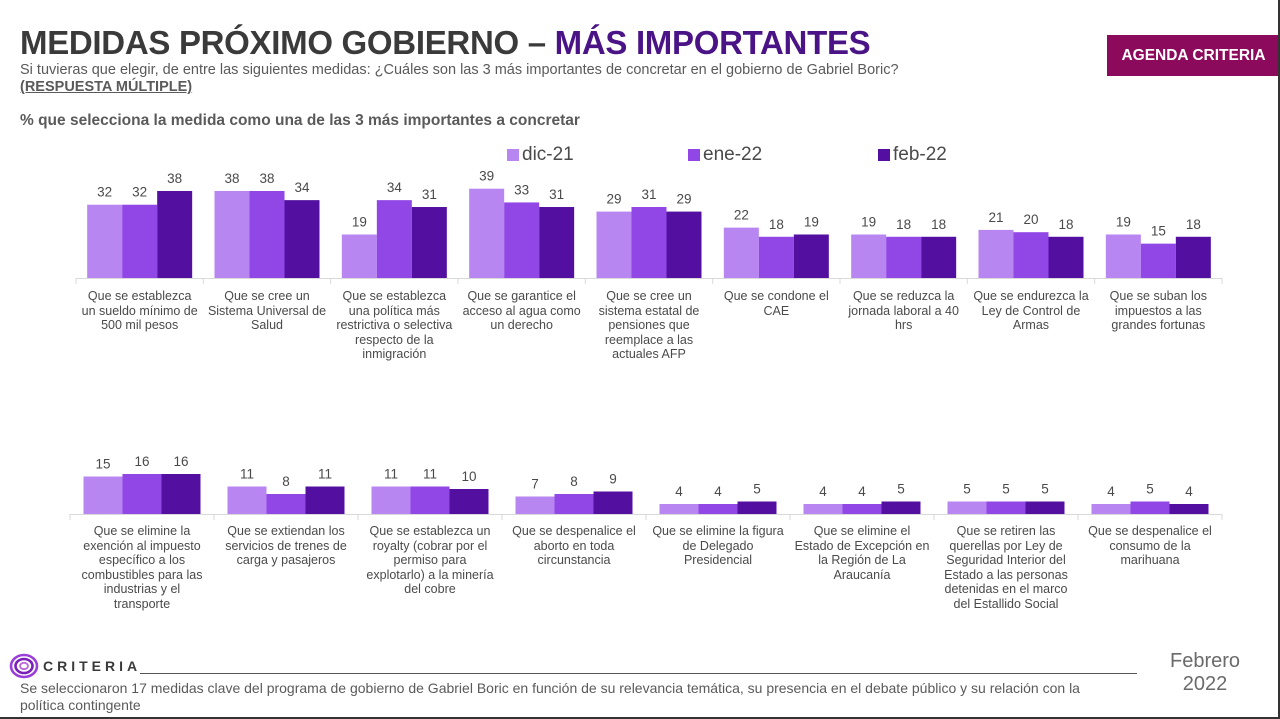 The width and height of the screenshot is (1280, 719). Describe the element at coordinates (741, 215) in the screenshot. I see `data-label: 22` at that location.